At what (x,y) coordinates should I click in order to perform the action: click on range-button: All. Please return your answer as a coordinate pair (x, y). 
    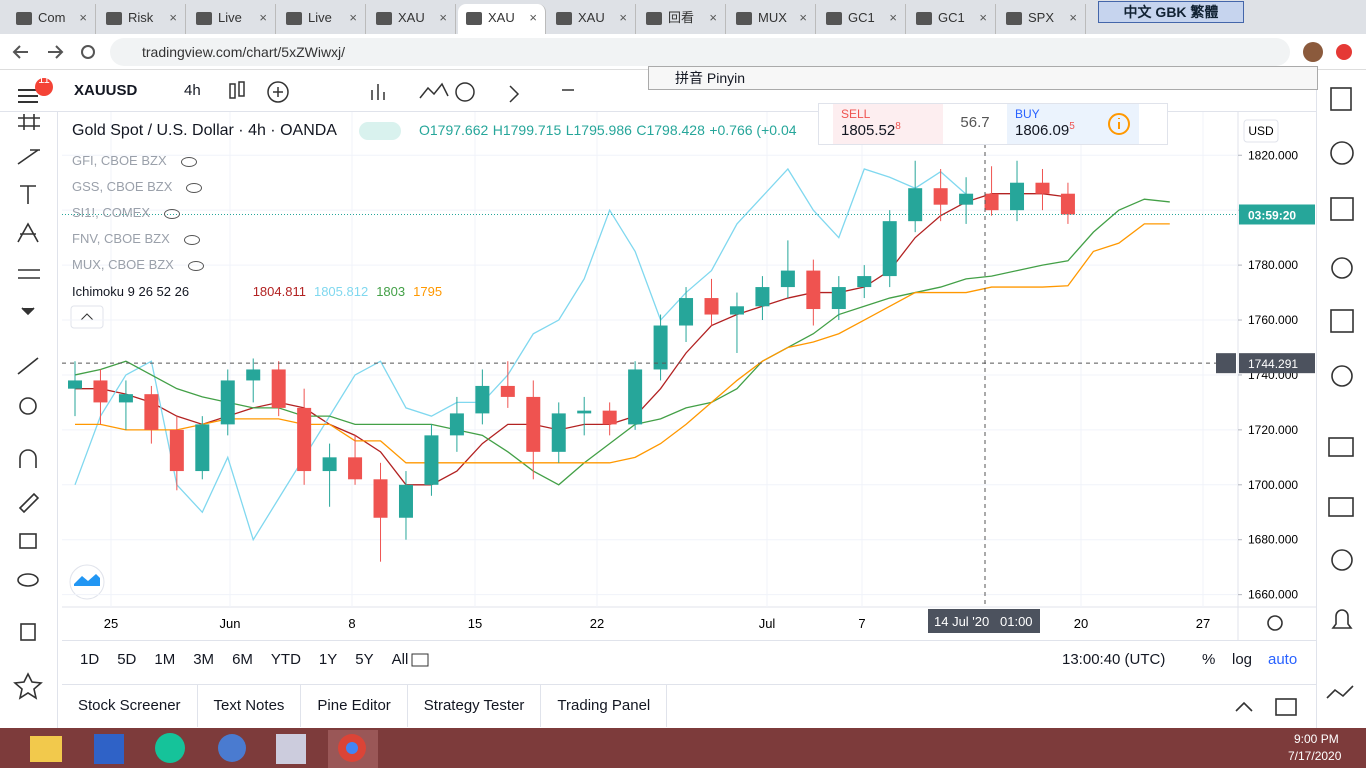
    Looking at the image, I should click on (400, 659).